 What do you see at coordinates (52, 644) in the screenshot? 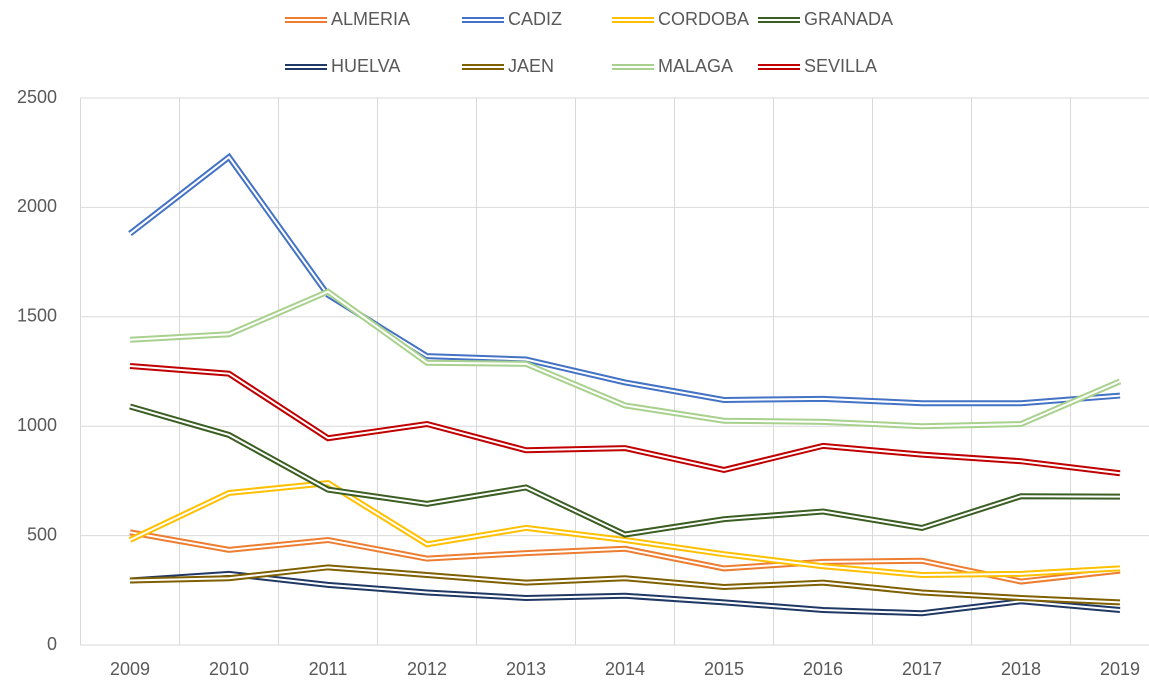
I see `y-tick-label: 0` at bounding box center [52, 644].